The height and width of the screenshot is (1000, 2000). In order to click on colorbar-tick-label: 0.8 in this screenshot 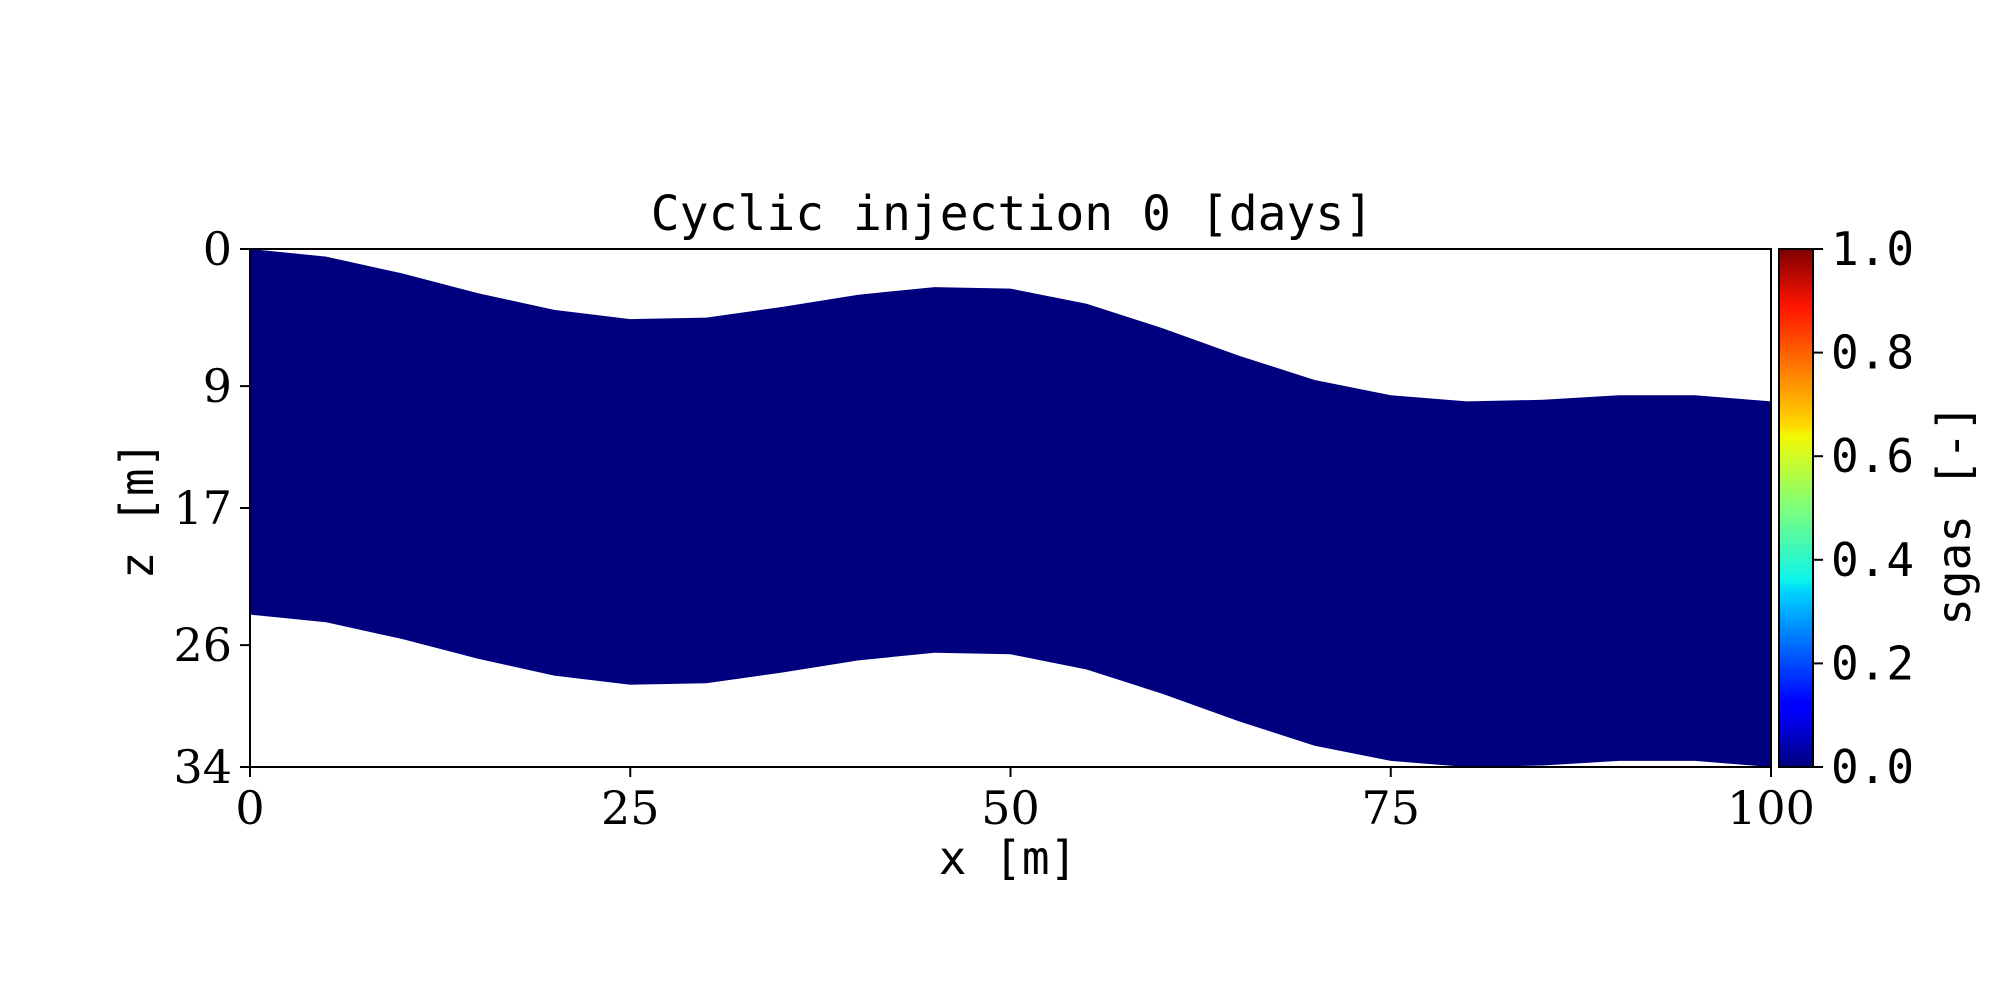, I will do `click(1872, 353)`.